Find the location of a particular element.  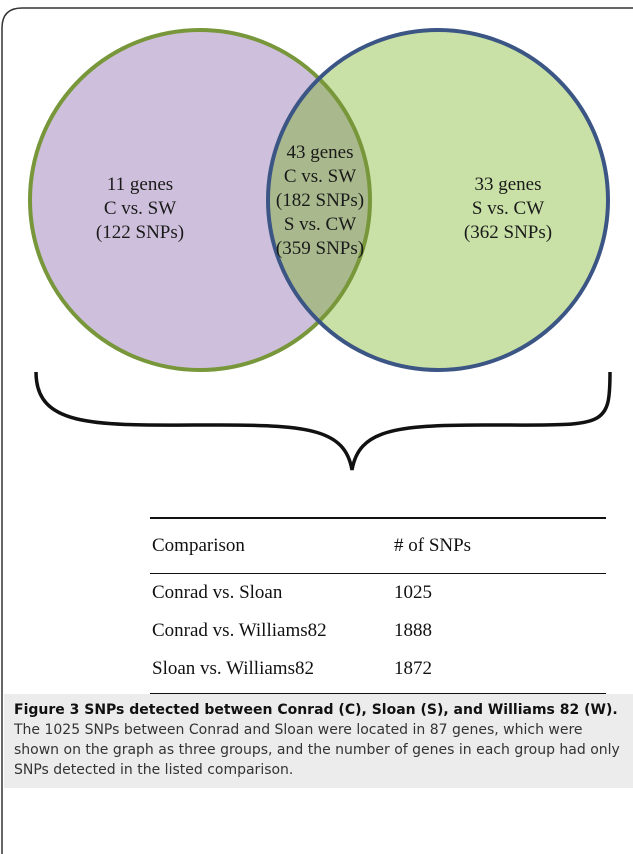

cell: 1872 is located at coordinates (499, 672).